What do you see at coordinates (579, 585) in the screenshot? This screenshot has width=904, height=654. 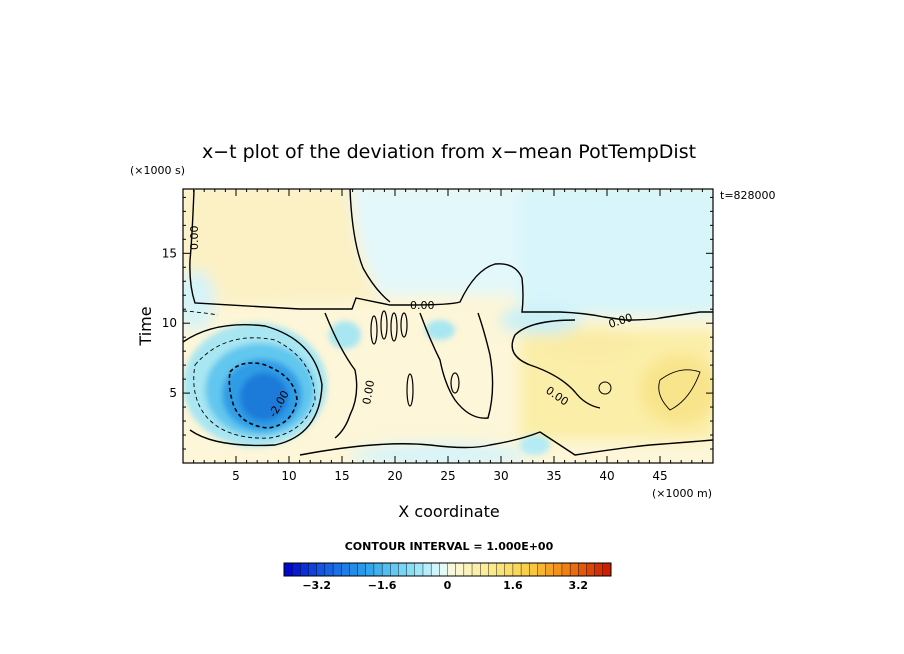 I see `colorbar-tick-label: 3.2` at bounding box center [579, 585].